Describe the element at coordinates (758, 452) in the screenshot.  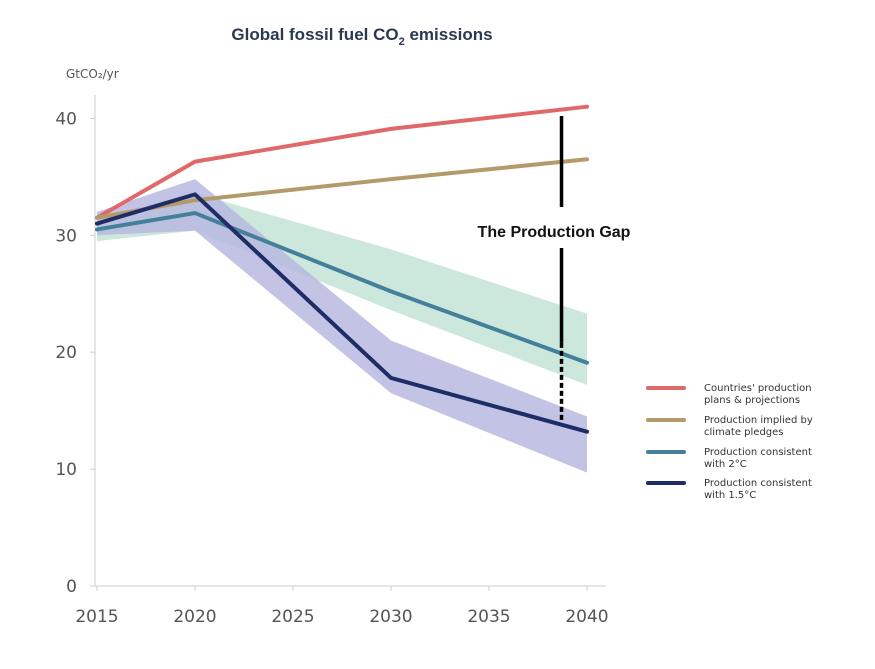
I see `legend-label-production-consistent-with-2-c-1: Production consistent` at that location.